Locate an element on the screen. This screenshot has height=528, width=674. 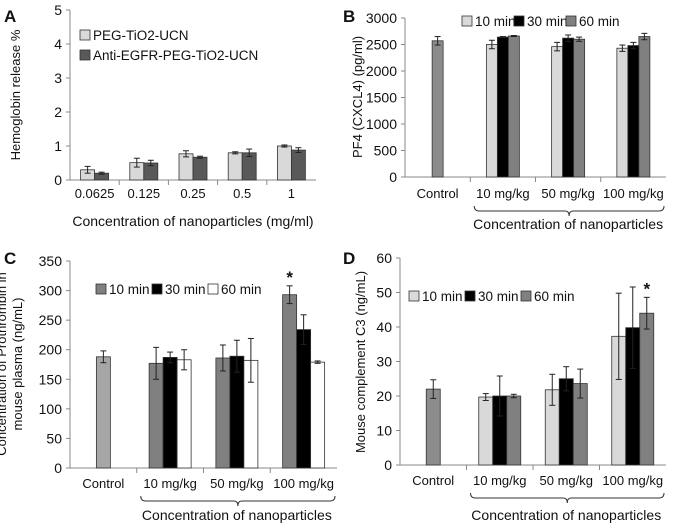
panel-letter: A is located at coordinates (10, 16).